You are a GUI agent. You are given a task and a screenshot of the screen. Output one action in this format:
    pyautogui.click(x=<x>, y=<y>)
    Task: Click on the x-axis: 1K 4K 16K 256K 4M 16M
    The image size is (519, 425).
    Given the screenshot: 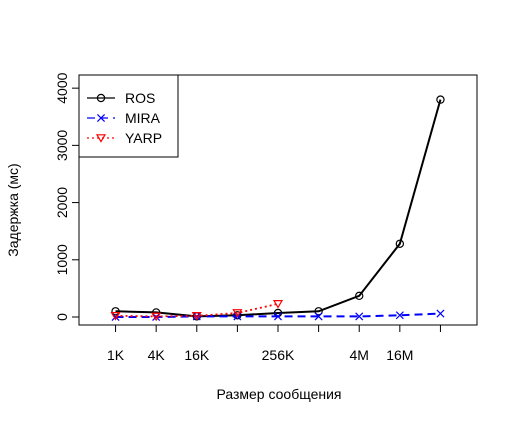 What is the action you would take?
    pyautogui.click(x=274, y=344)
    